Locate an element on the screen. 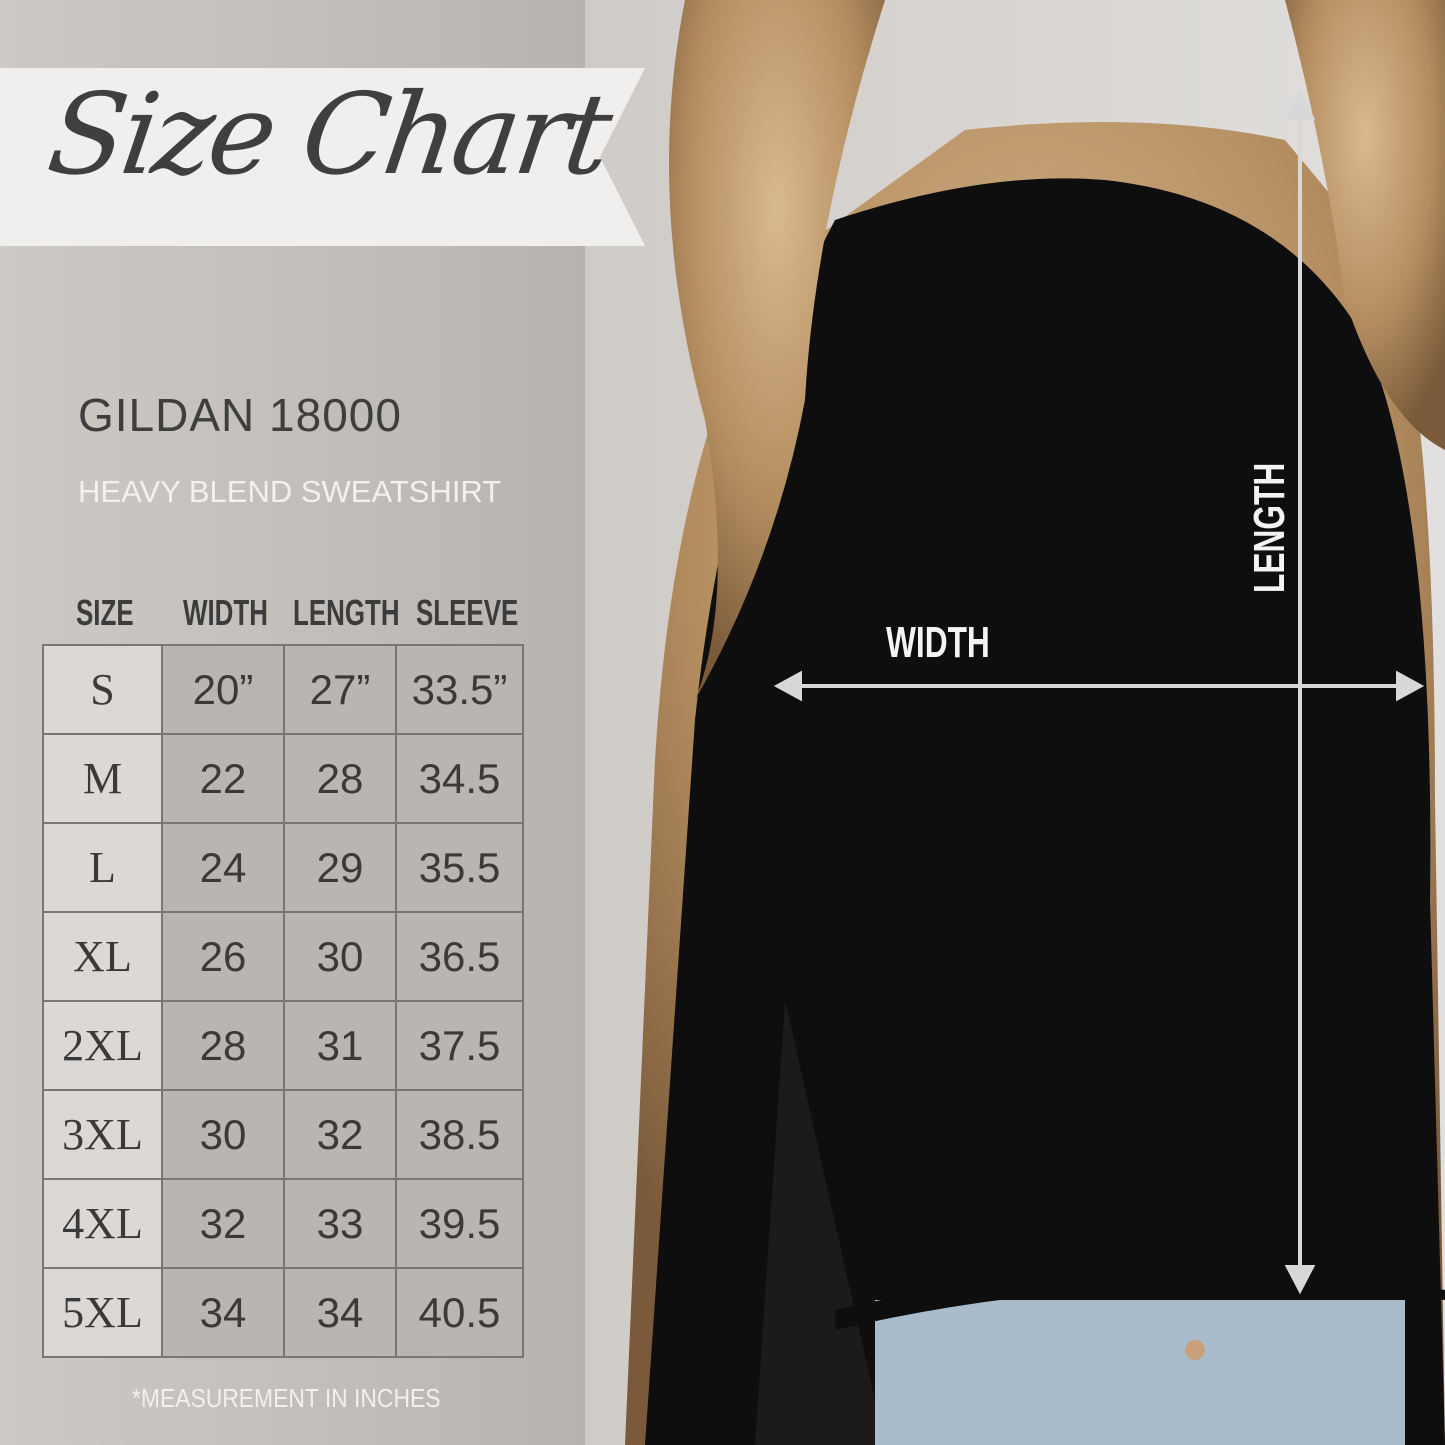 Image resolution: width=1445 pixels, height=1445 pixels. length-arrow-bottom-icon is located at coordinates (1300, 1280).